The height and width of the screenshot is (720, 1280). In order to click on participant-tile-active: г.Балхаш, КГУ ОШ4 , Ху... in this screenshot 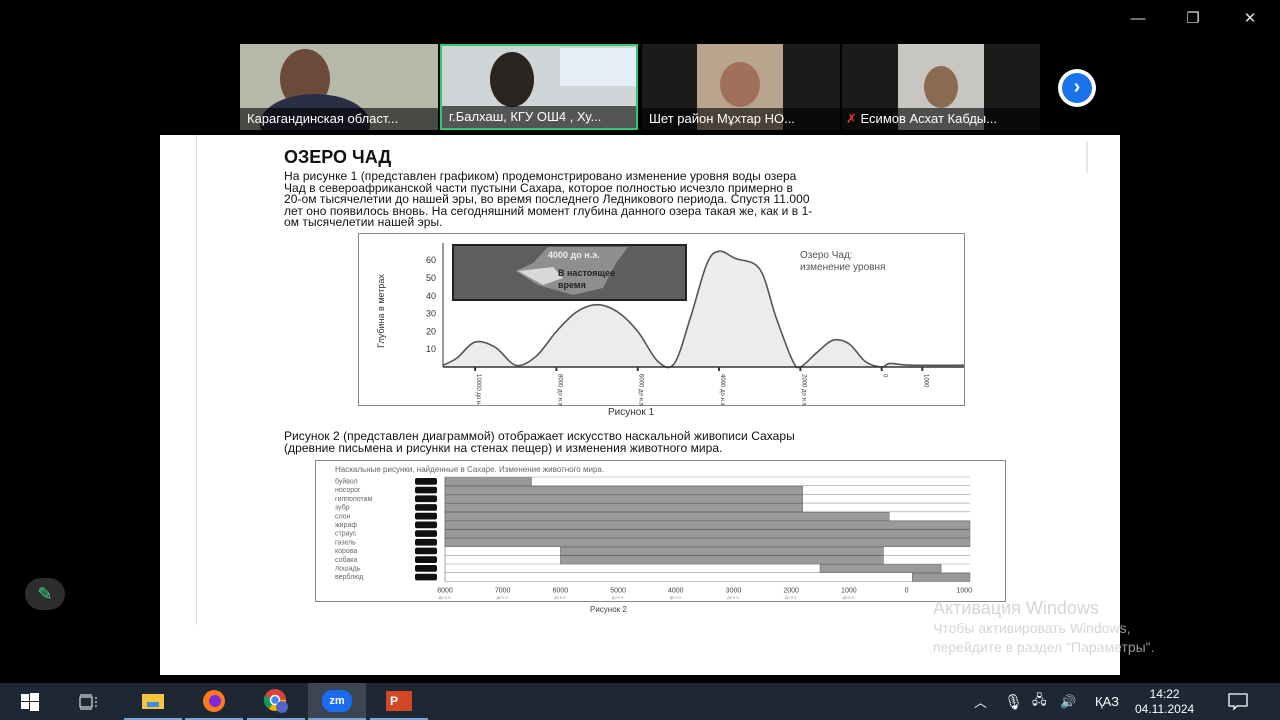, I will do `click(539, 87)`.